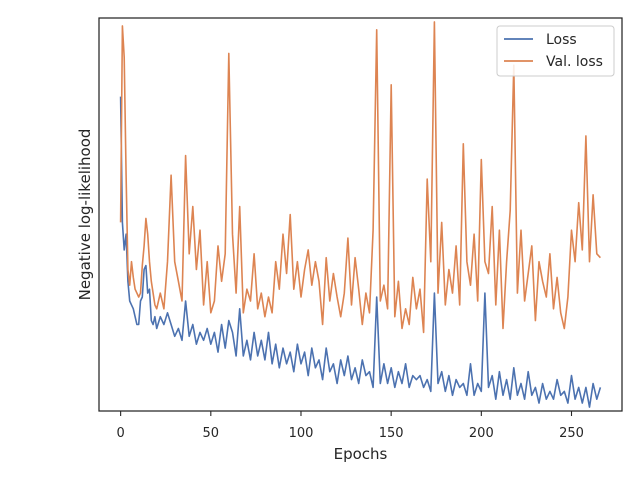 This screenshot has height=480, width=640. Describe the element at coordinates (561, 40) in the screenshot. I see `legend-label-loss: Loss` at that location.